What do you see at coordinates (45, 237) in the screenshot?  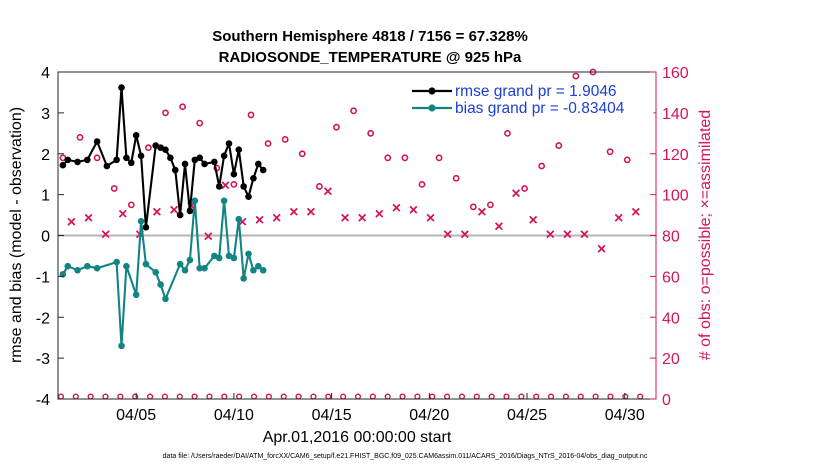 I see `y-tick-label: 0` at bounding box center [45, 237].